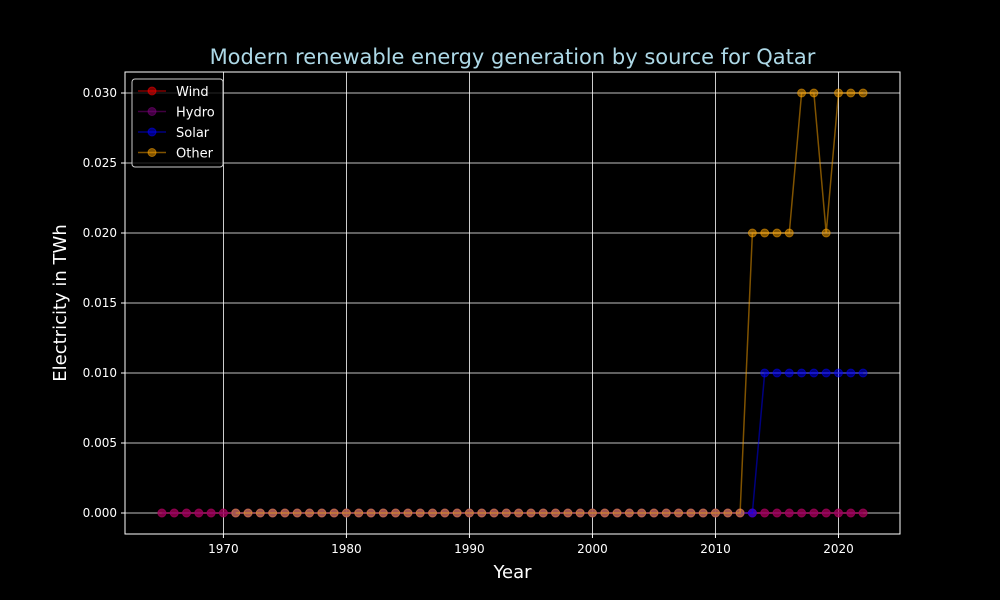 Image resolution: width=1000 pixels, height=600 pixels. Describe the element at coordinates (838, 93) in the screenshot. I see `point-other-2020` at that location.